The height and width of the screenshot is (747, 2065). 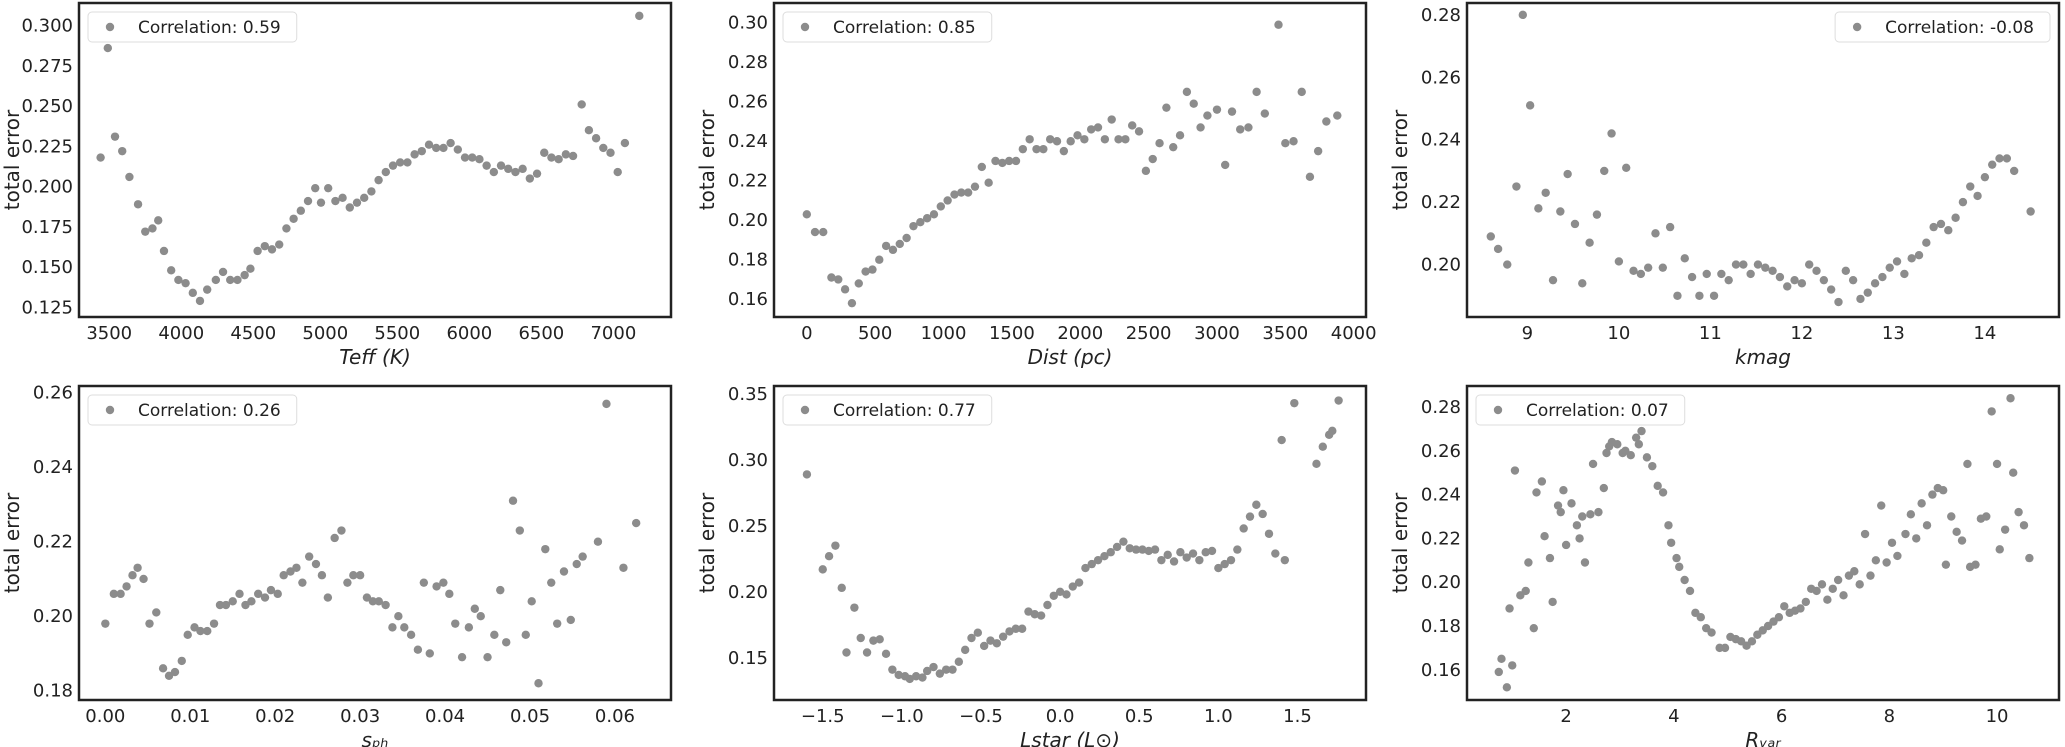 I want to click on x-tick-label: 2500, so click(x=1149, y=333).